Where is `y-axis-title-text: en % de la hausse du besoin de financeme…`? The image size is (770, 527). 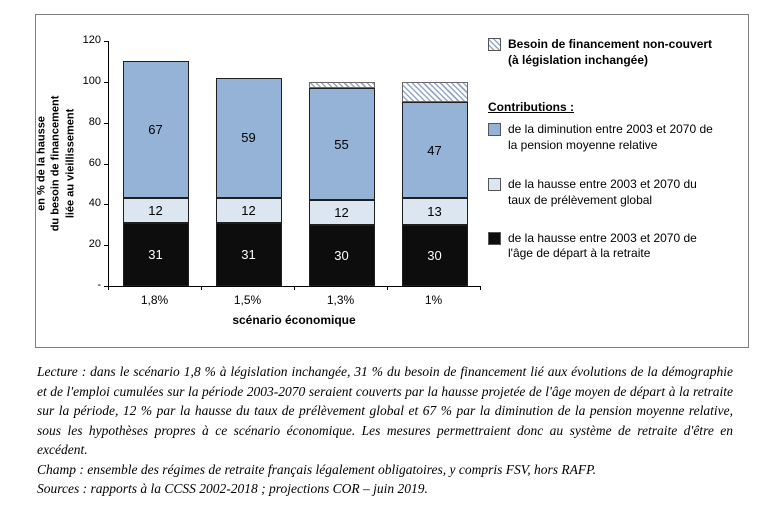 y-axis-title-text: en % de la hausse du besoin de financeme… is located at coordinates (56, 164).